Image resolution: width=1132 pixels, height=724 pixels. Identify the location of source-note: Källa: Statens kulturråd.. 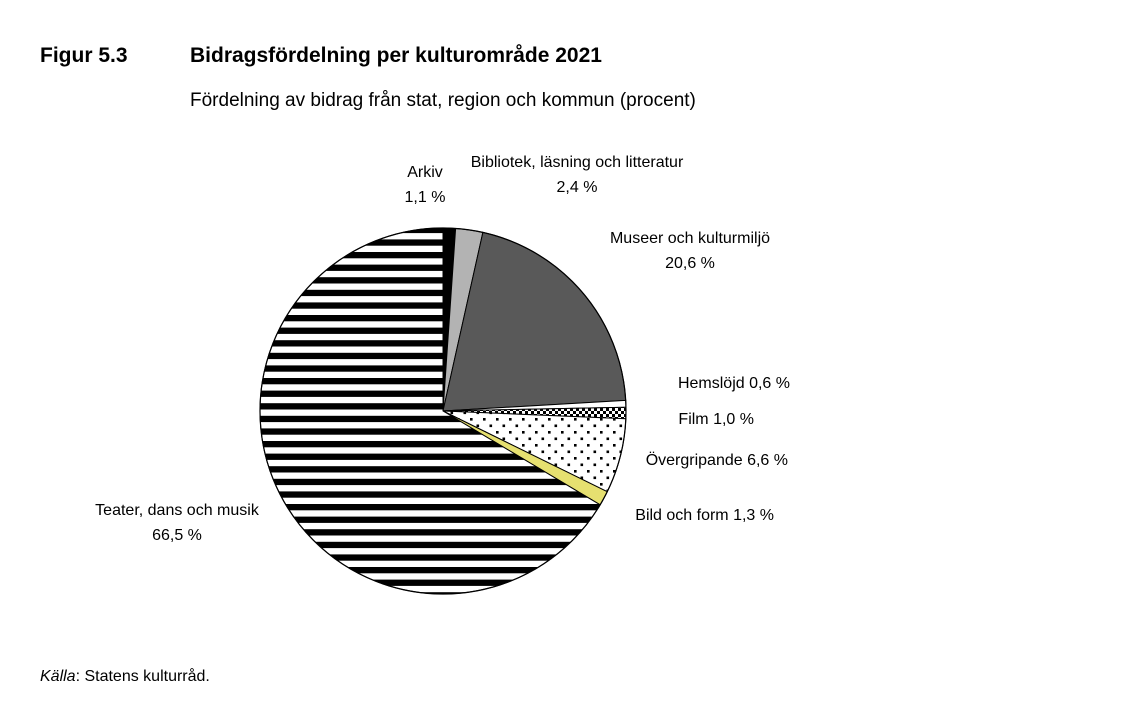
(125, 677).